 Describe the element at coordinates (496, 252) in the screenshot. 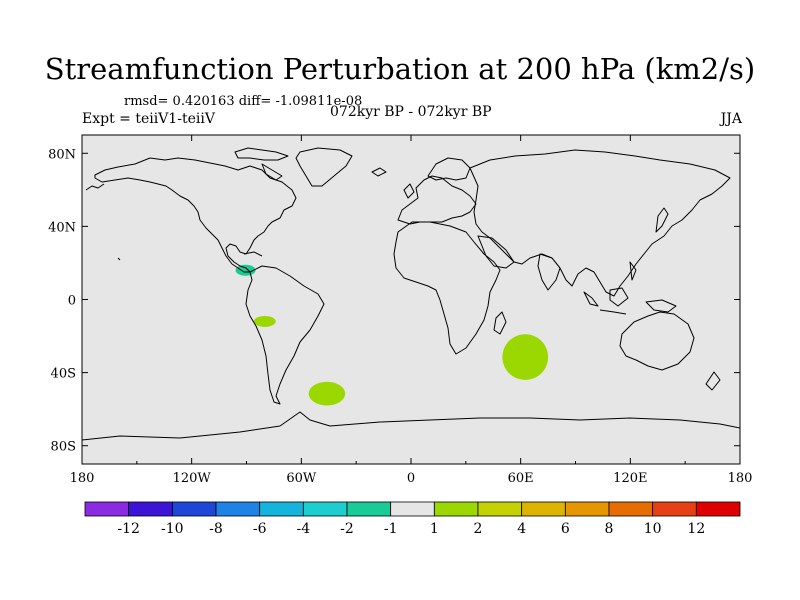

I see `coast-arabia` at that location.